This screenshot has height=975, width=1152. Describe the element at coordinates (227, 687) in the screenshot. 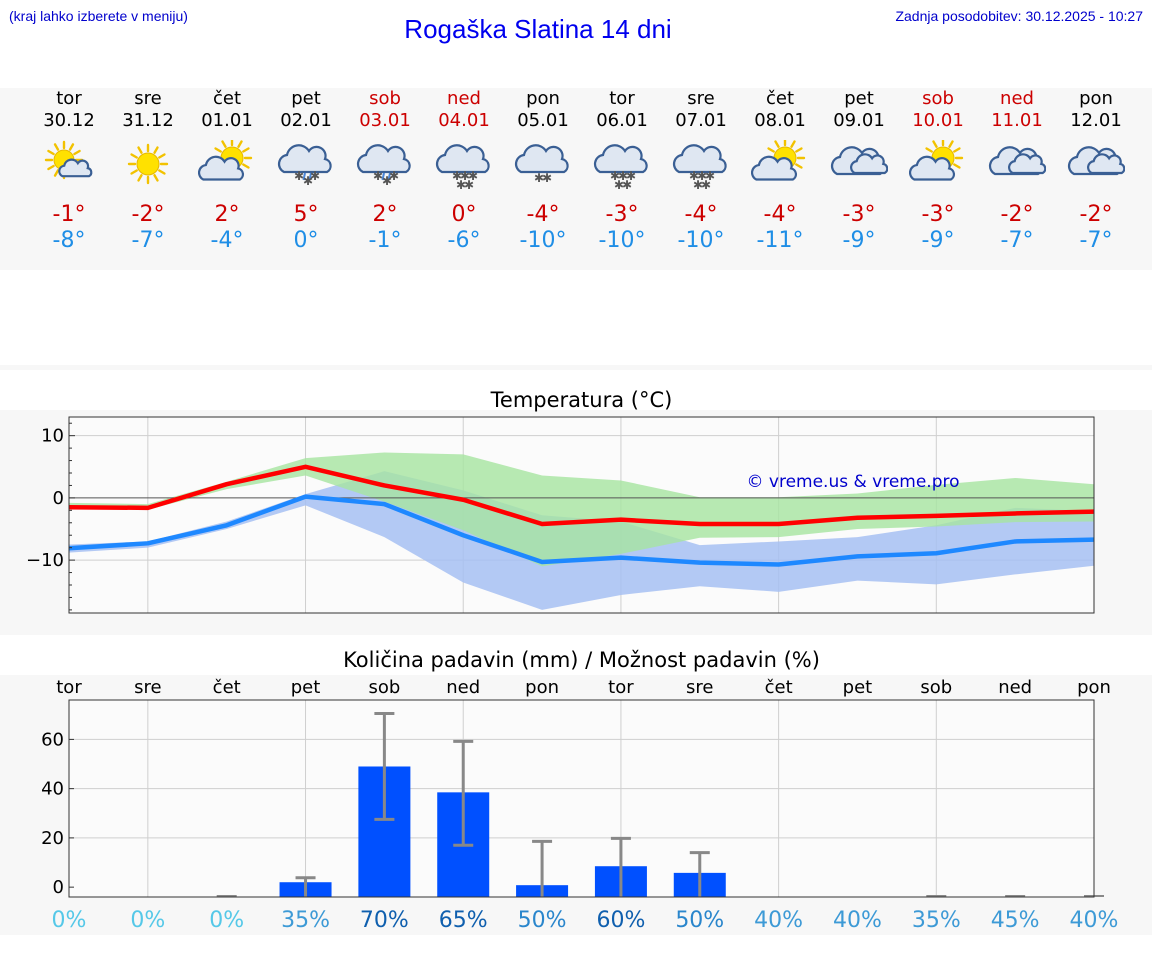

I see `day-label: čet` at that location.